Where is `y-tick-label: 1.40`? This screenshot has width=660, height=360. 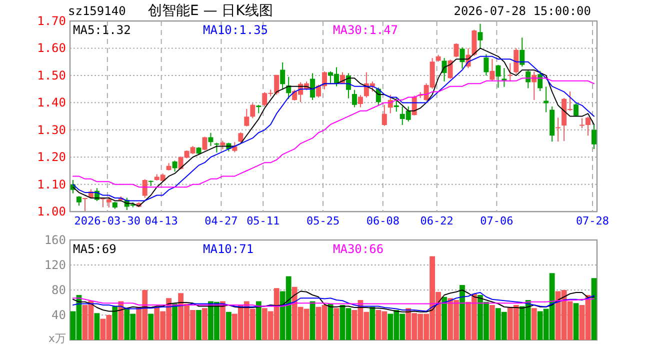
y-tick-label: 1.40 is located at coordinates (51, 103).